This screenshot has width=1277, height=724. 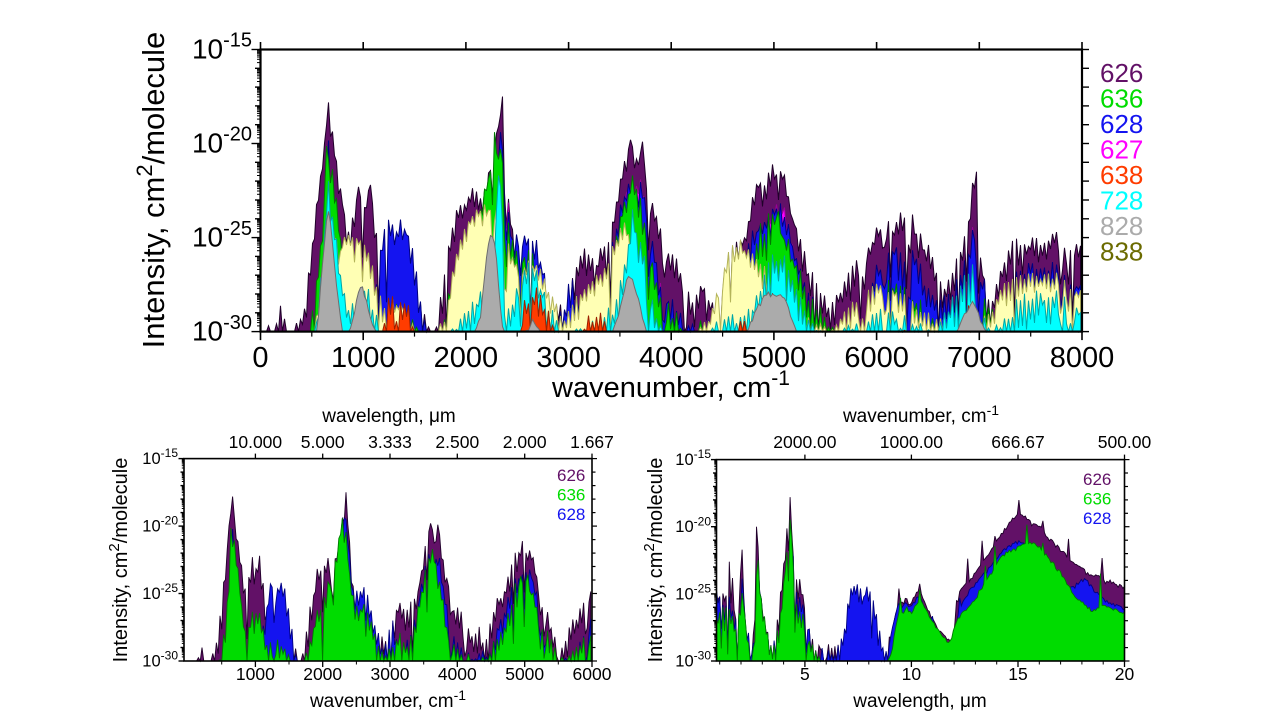 I want to click on svg-text: 15, so click(x=1017, y=674).